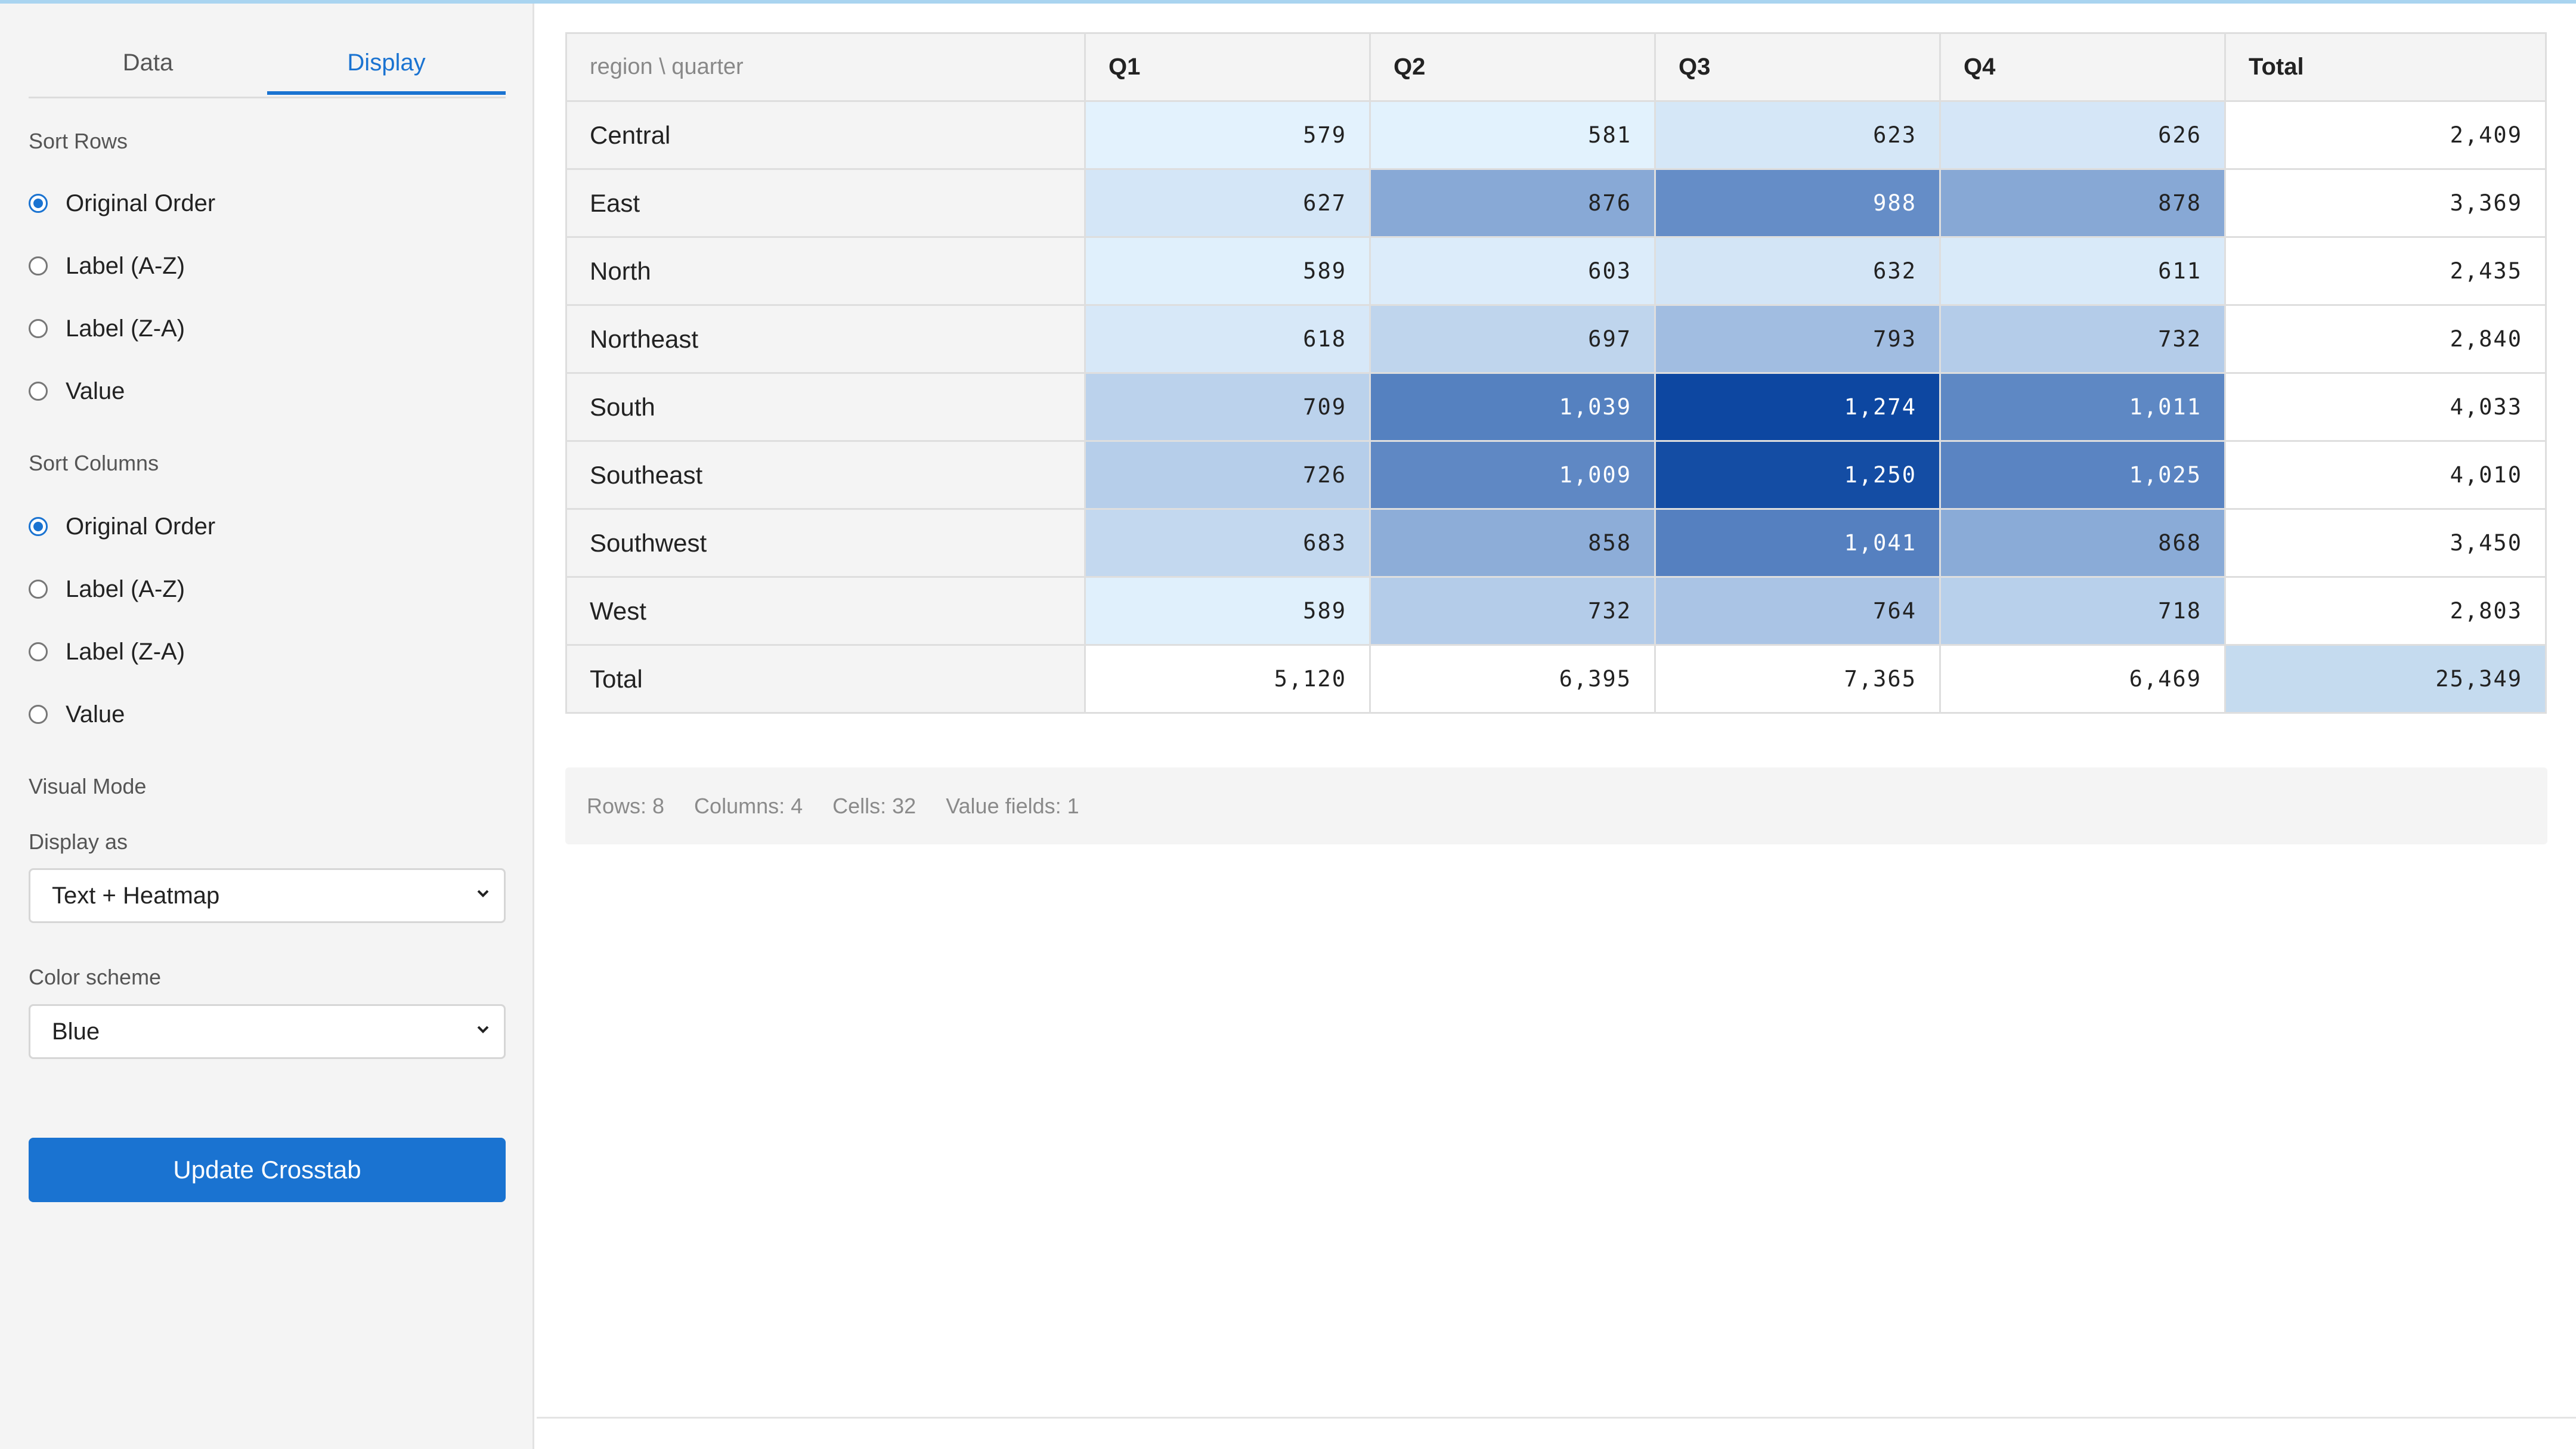  Describe the element at coordinates (76, 1032) in the screenshot. I see `color-scheme-value: Blue` at that location.